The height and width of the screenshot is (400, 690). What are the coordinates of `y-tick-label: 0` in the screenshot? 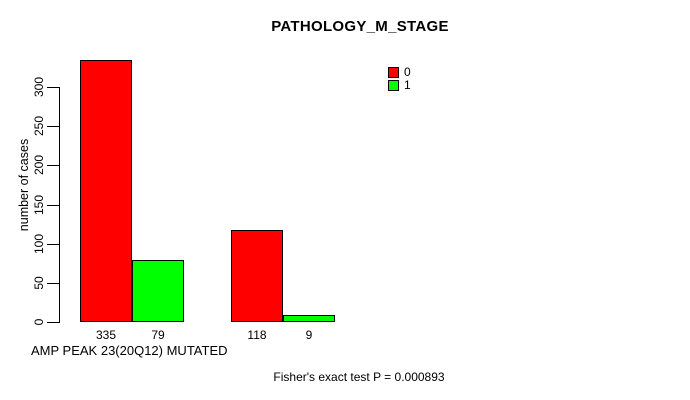 It's located at (39, 322).